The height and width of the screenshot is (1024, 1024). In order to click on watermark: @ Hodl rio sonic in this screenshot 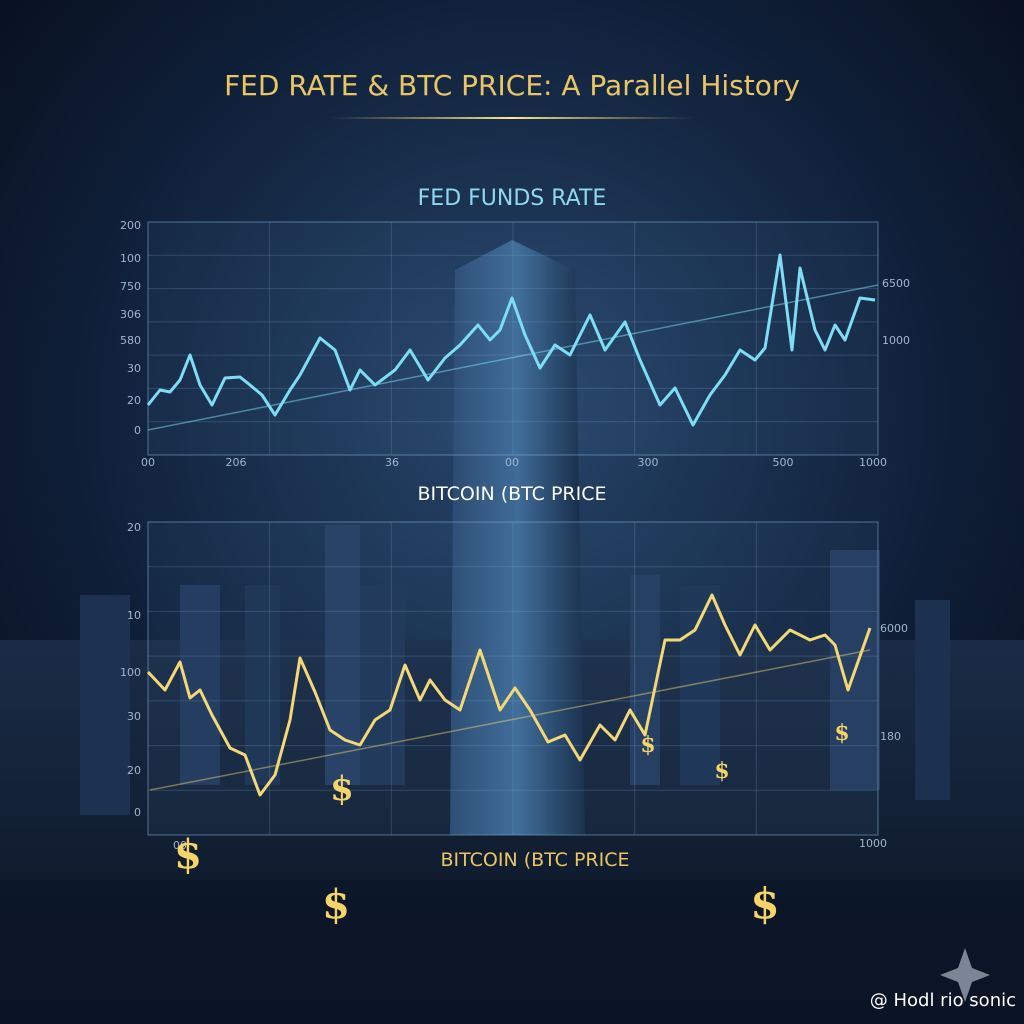, I will do `click(943, 1000)`.